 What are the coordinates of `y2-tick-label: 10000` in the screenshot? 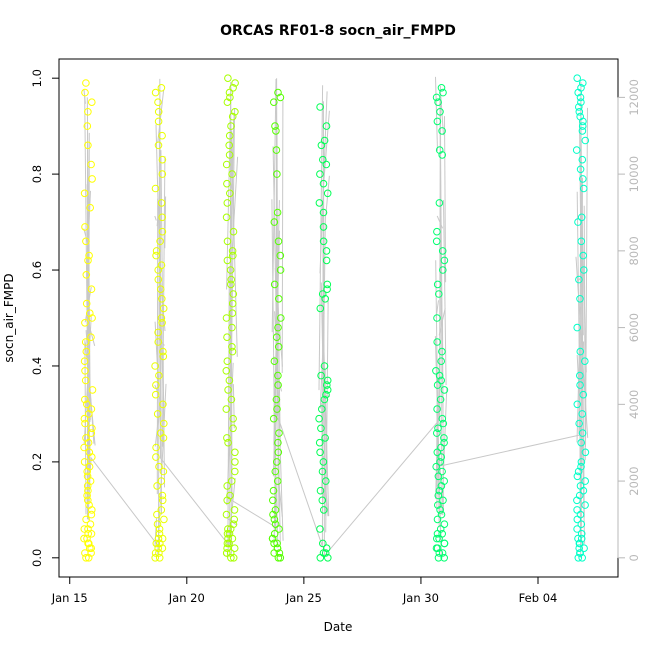 It's located at (634, 174).